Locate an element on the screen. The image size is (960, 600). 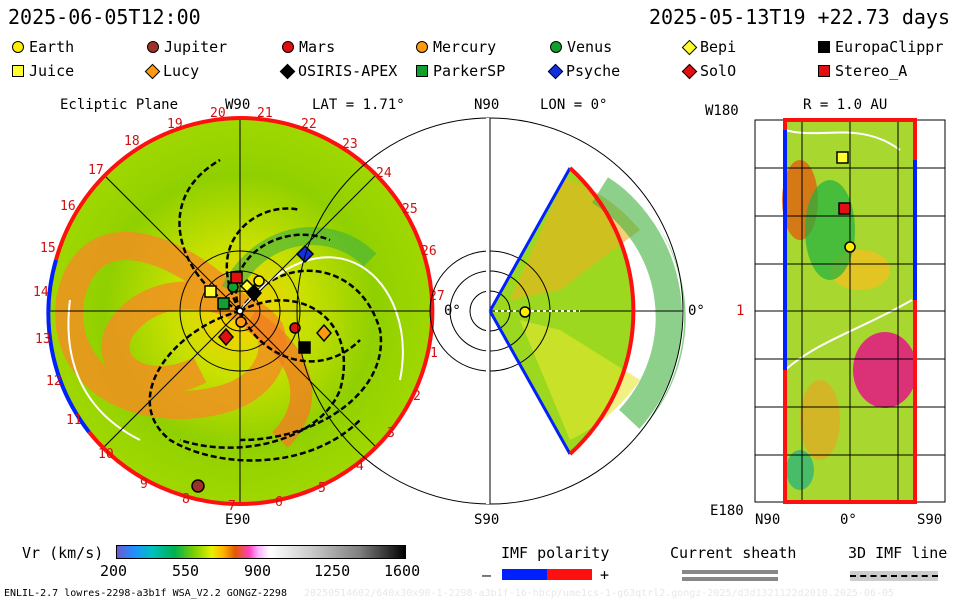
earth-marker is located at coordinates (259, 281).